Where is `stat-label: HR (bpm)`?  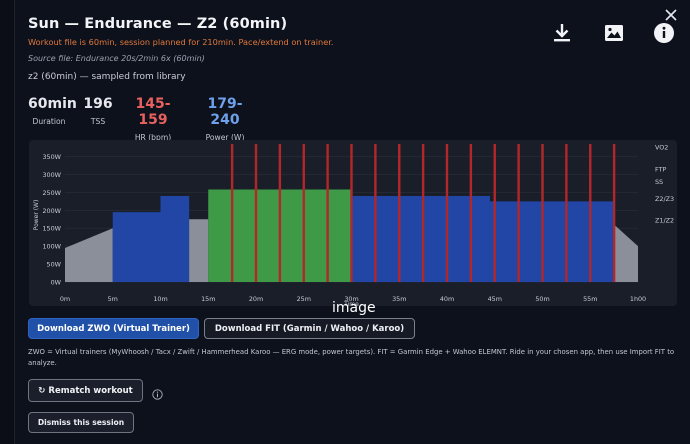
stat-label: HR (bpm) is located at coordinates (153, 137).